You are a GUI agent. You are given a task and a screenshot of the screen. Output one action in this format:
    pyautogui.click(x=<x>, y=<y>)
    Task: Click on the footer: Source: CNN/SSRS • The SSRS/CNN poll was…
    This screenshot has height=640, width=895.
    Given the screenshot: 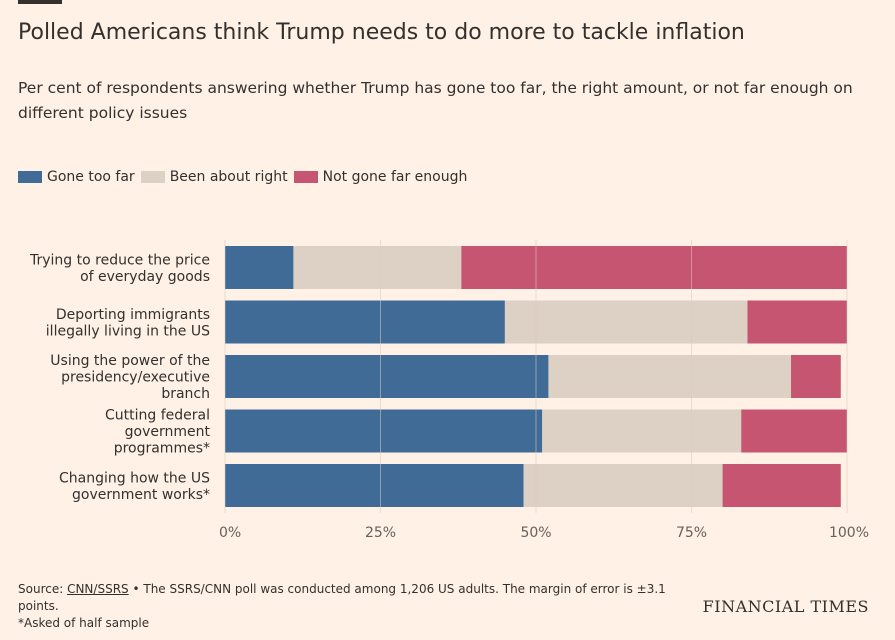 What is the action you would take?
    pyautogui.click(x=343, y=606)
    